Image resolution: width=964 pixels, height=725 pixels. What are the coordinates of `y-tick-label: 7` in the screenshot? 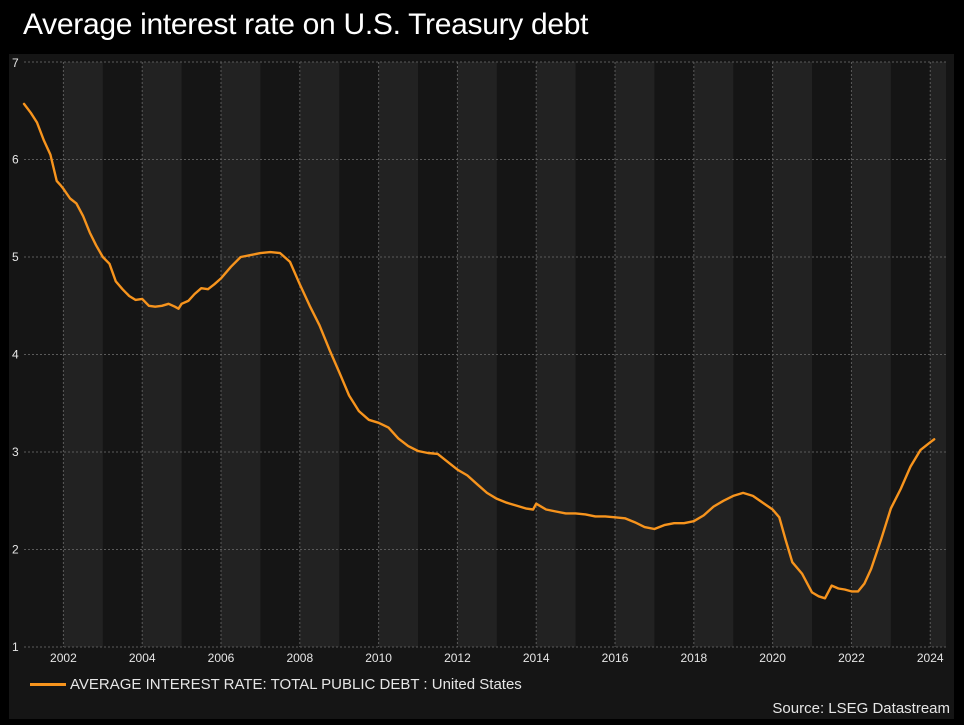 It's located at (15, 63).